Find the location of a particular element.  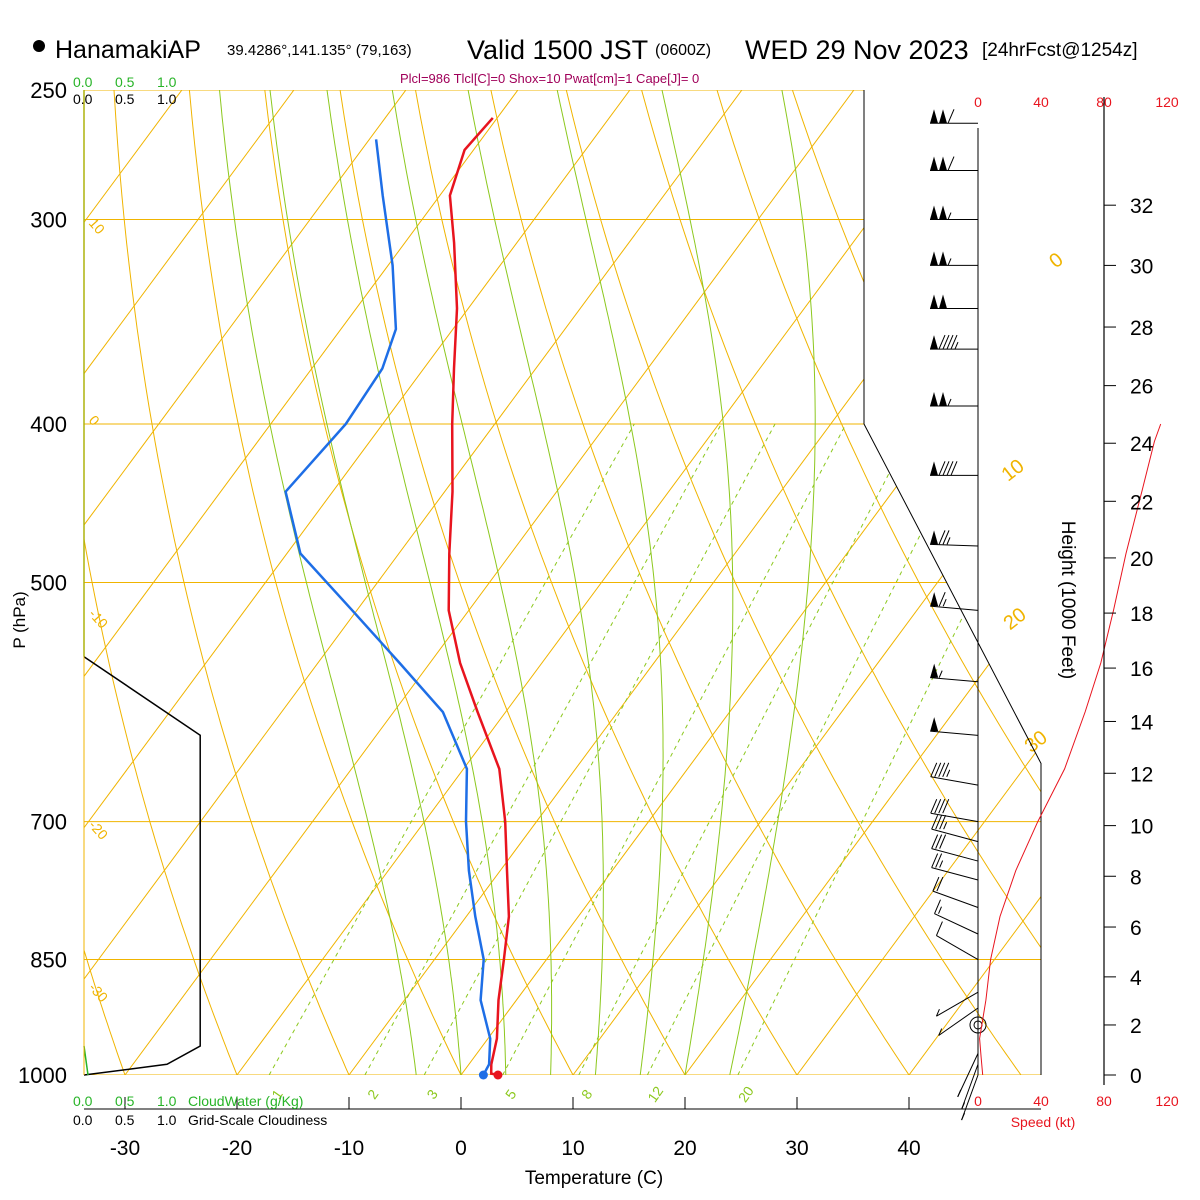

cloudwater-scale-top-label: 0.0 is located at coordinates (83, 82).